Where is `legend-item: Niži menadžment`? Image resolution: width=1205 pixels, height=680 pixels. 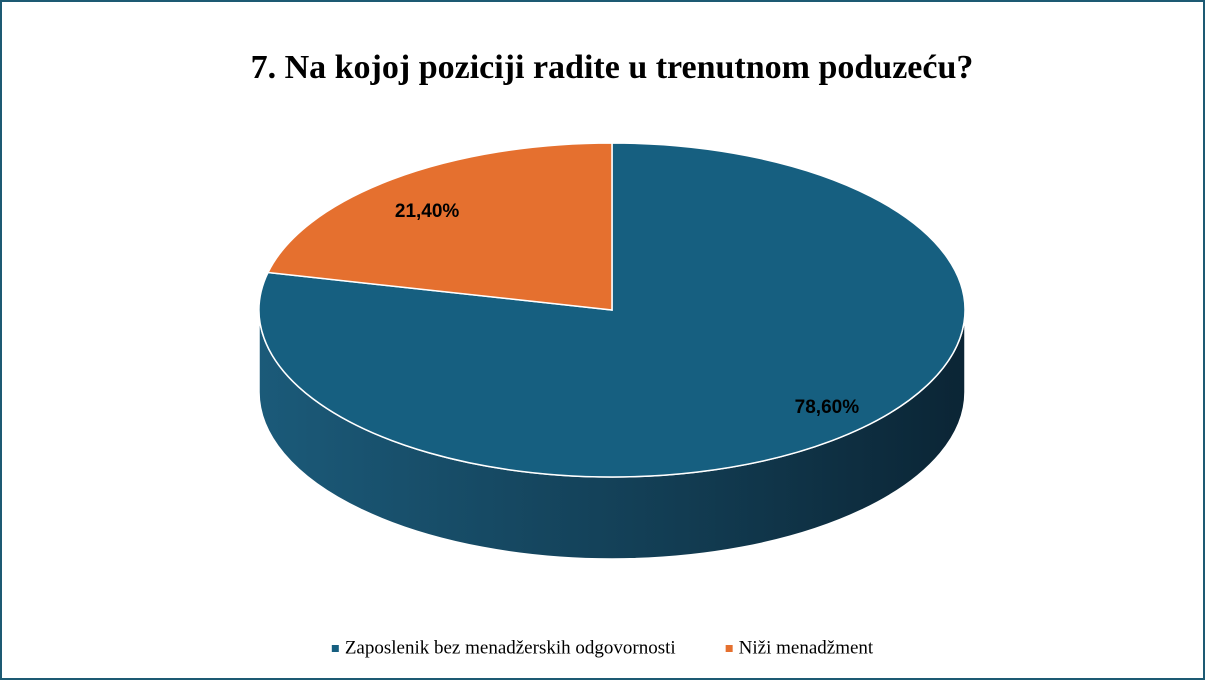 legend-item: Niži menadžment is located at coordinates (799, 647).